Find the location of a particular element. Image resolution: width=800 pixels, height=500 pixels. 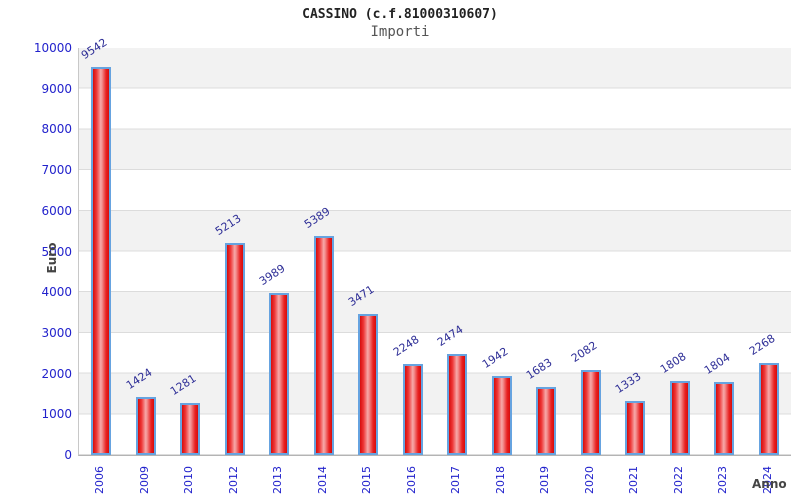

y-axis-tick-label: 8000 is located at coordinates (56, 129).